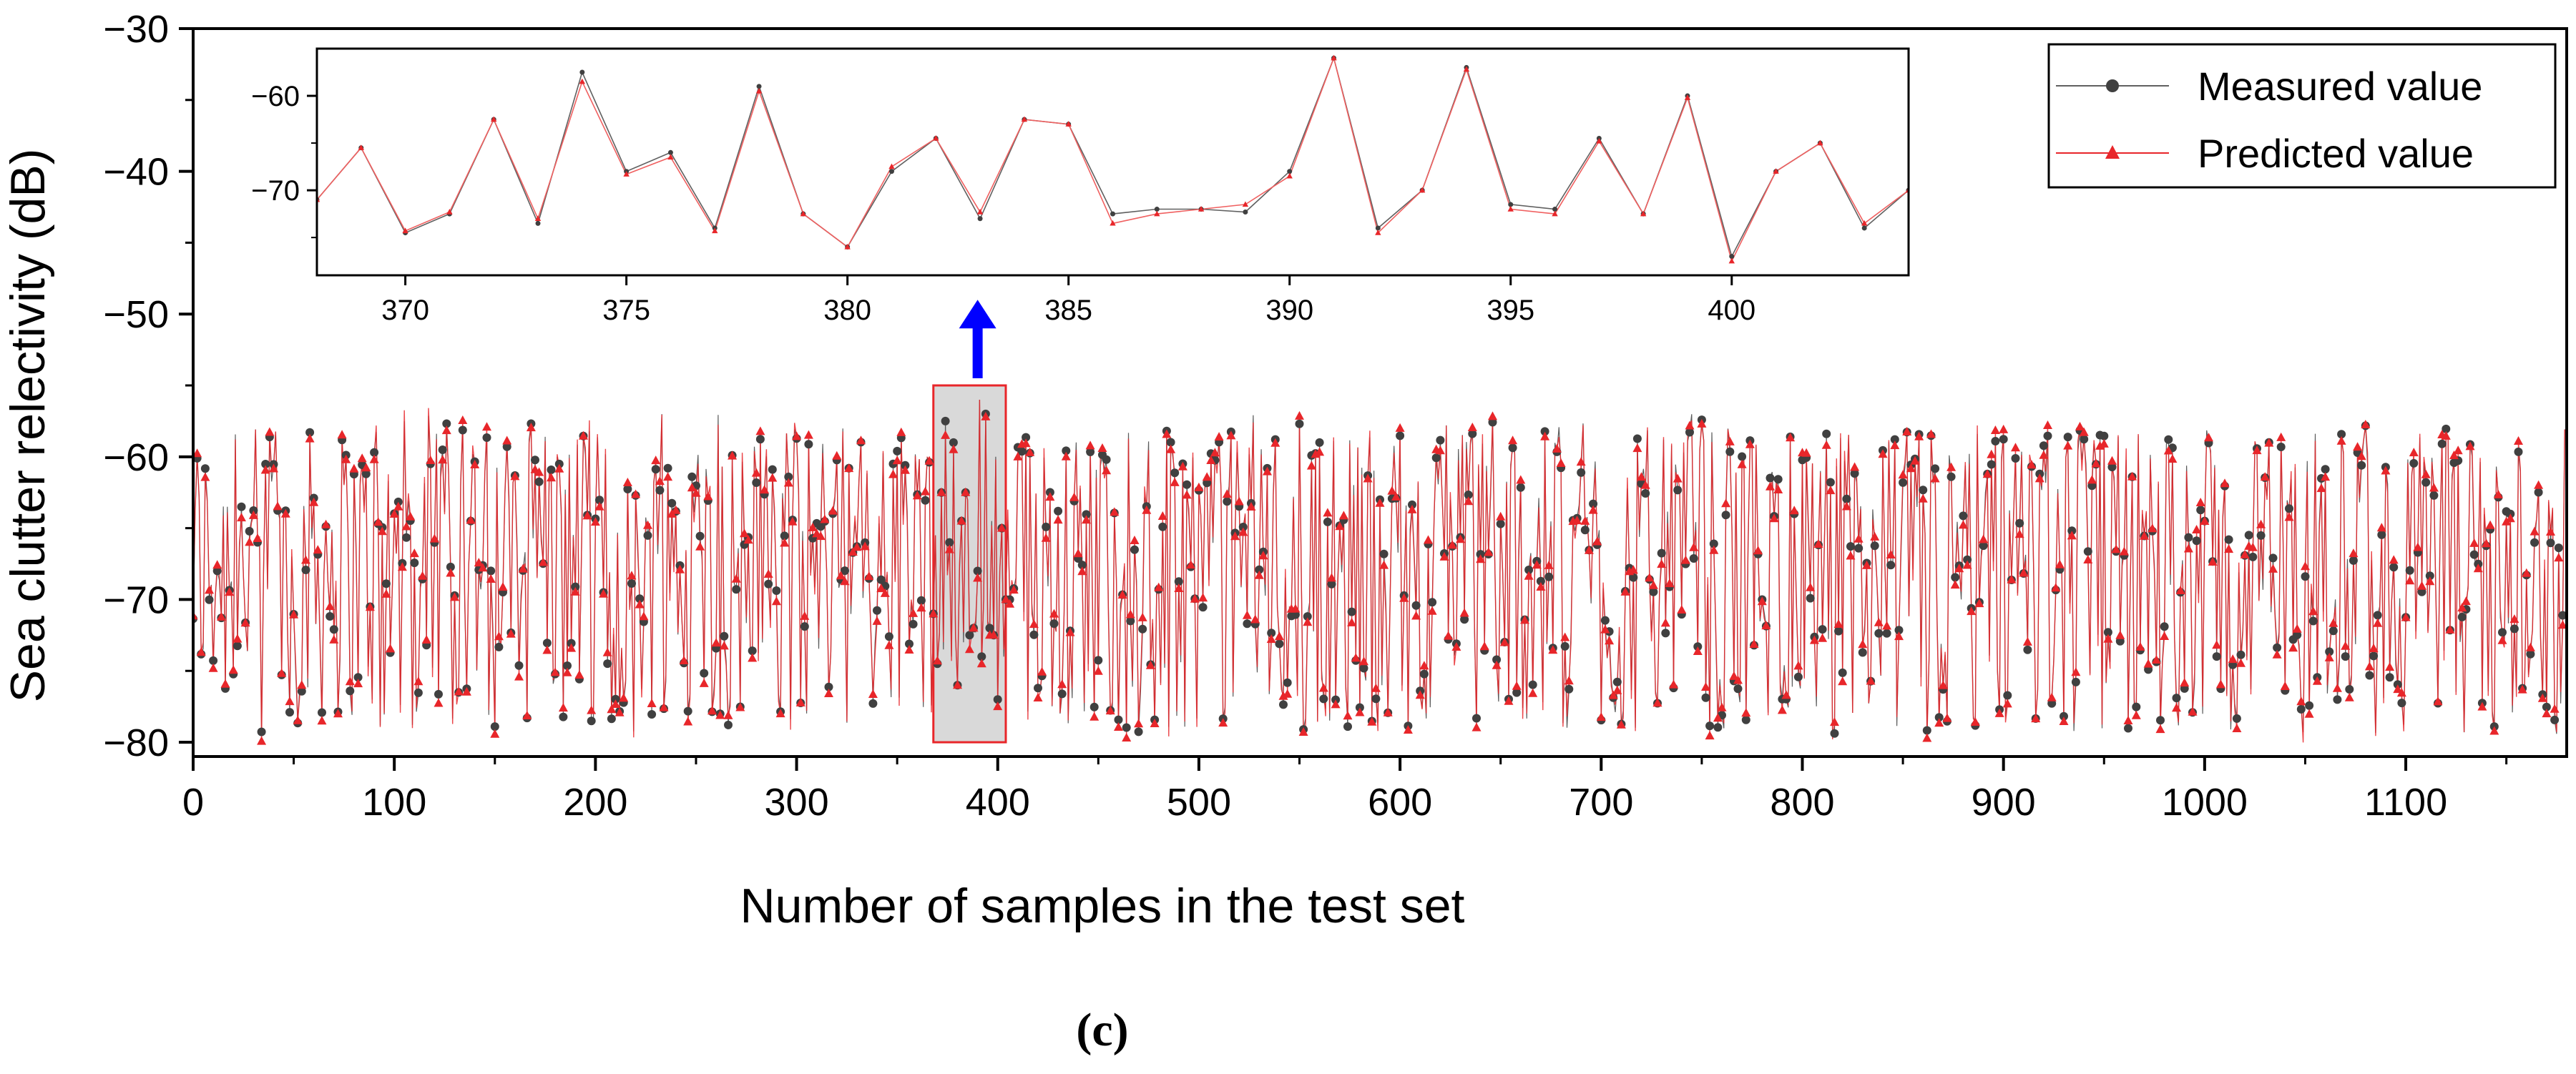  What do you see at coordinates (1731, 310) in the screenshot?
I see `inset-x-tick-label: 400` at bounding box center [1731, 310].